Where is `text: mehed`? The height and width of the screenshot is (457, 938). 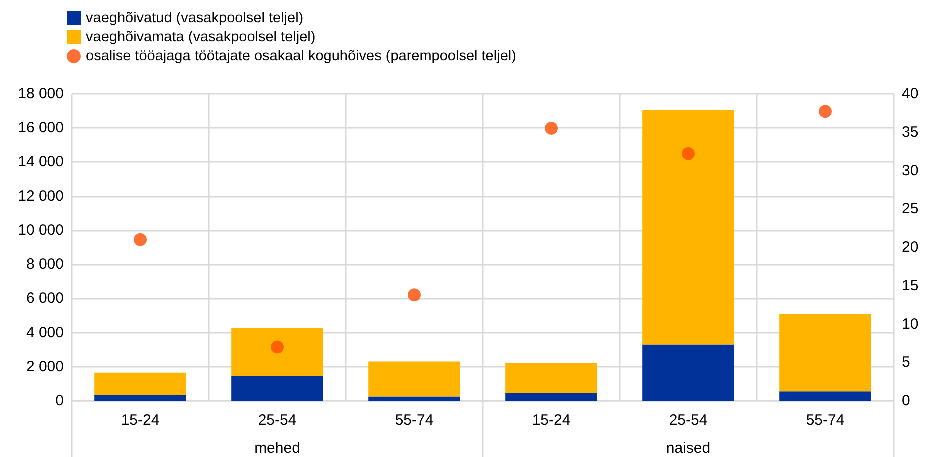
text: mehed is located at coordinates (277, 448).